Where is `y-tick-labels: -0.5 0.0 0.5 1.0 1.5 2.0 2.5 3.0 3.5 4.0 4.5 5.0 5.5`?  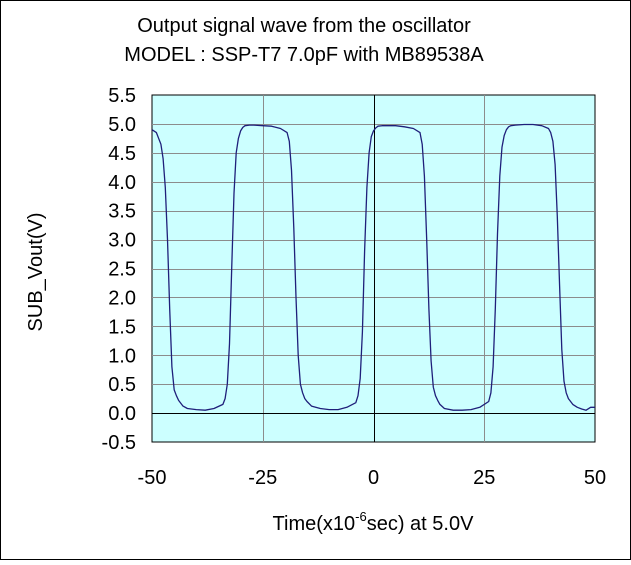 y-tick-labels: -0.5 0.0 0.5 1.0 1.5 2.0 2.5 3.0 3.5 4.0 4.5 5.0 5.5 is located at coordinates (119, 269).